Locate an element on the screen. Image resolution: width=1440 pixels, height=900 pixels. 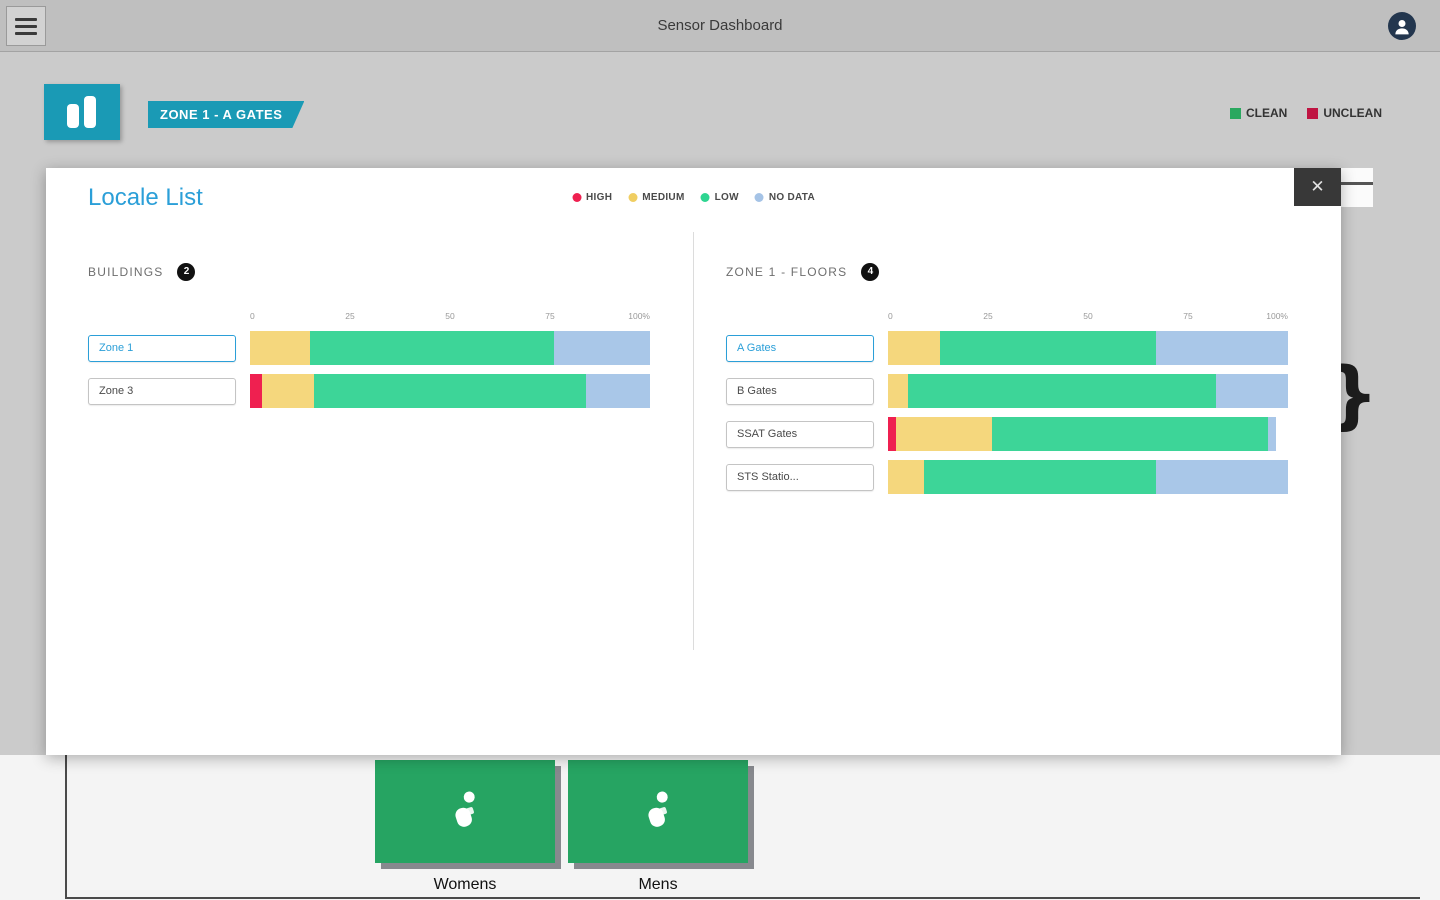
modal-title: Locale List is located at coordinates (145, 197).